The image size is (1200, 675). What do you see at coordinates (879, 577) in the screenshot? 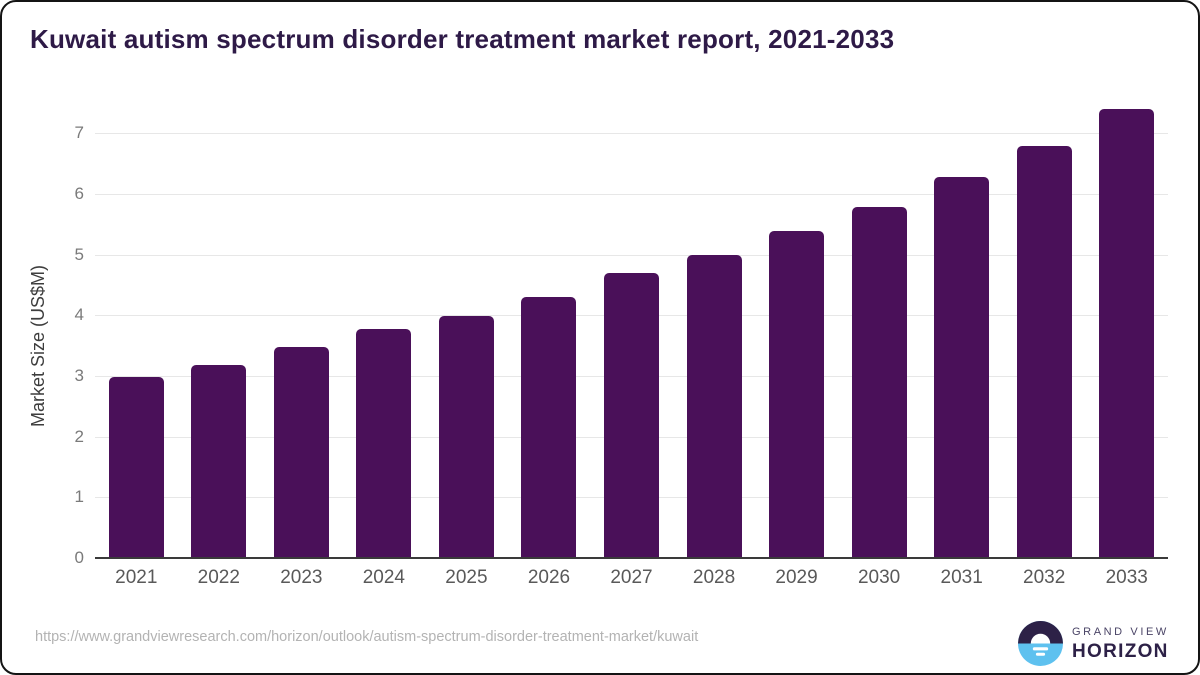
I see `x-tick-label-2030: 2030` at bounding box center [879, 577].